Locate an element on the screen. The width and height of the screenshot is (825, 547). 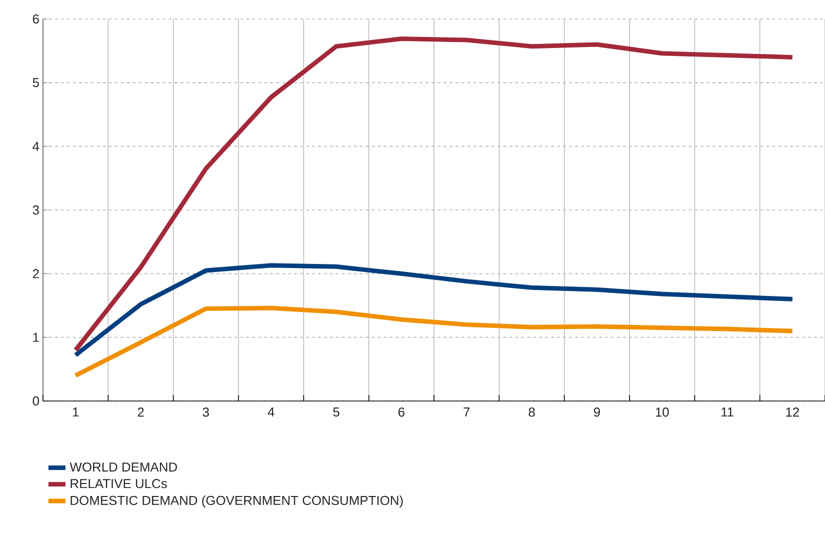
x-tick-label: 3 is located at coordinates (205, 412).